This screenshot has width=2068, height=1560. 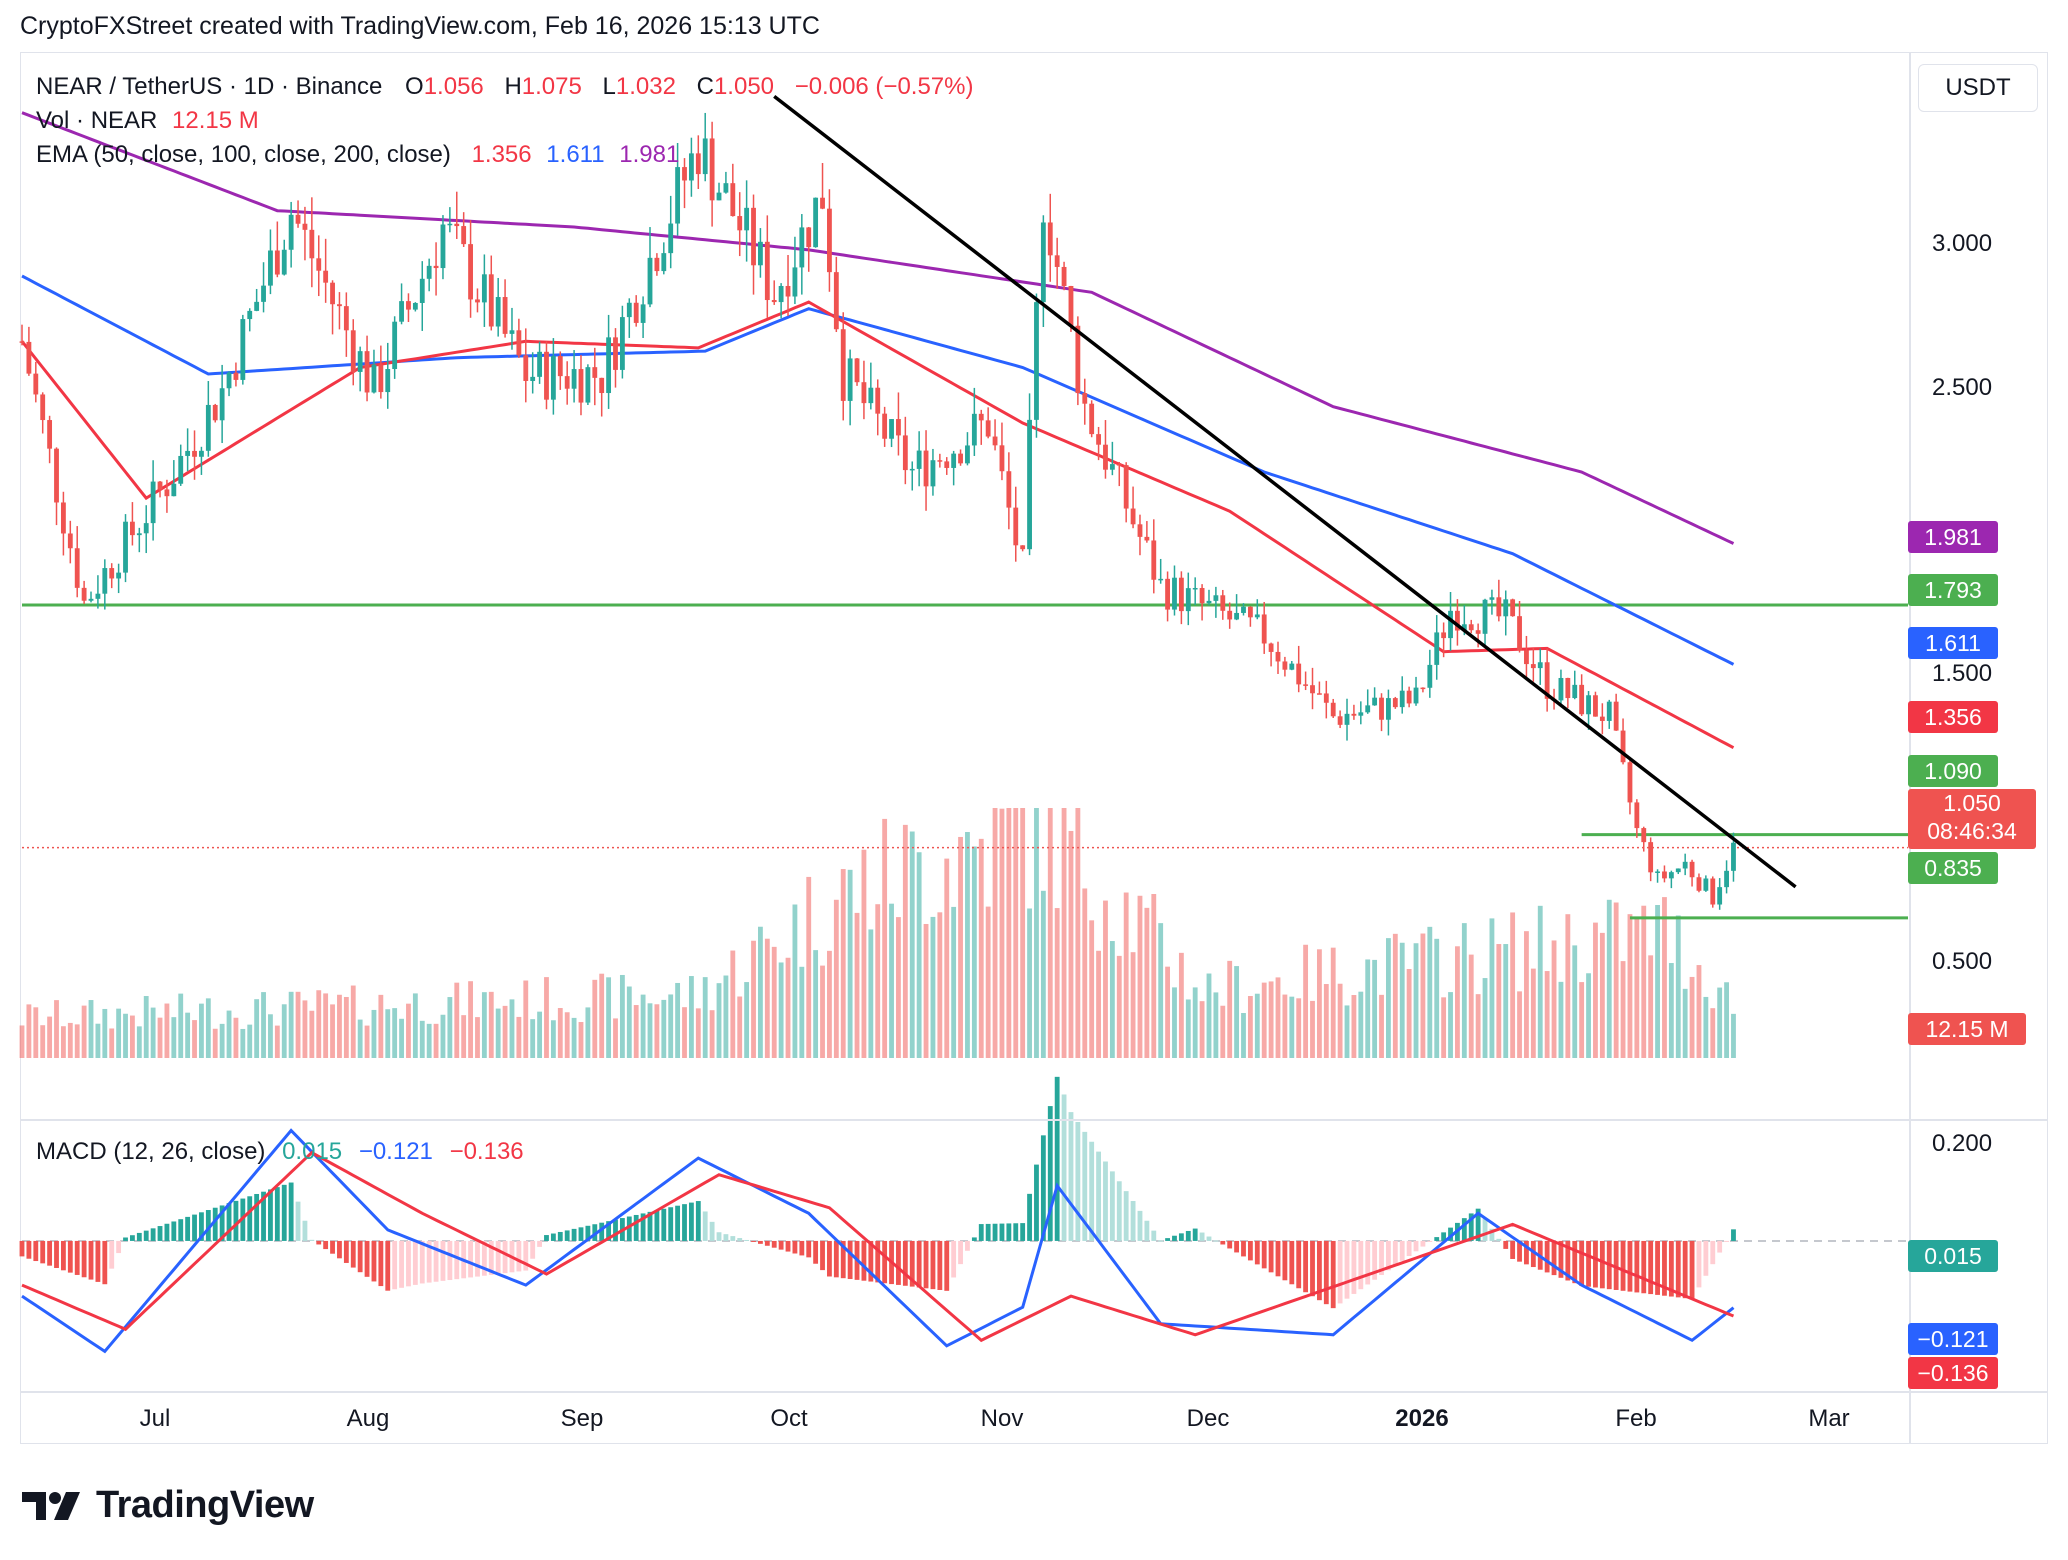 What do you see at coordinates (1829, 1418) in the screenshot?
I see `time-label-mar: Mar` at bounding box center [1829, 1418].